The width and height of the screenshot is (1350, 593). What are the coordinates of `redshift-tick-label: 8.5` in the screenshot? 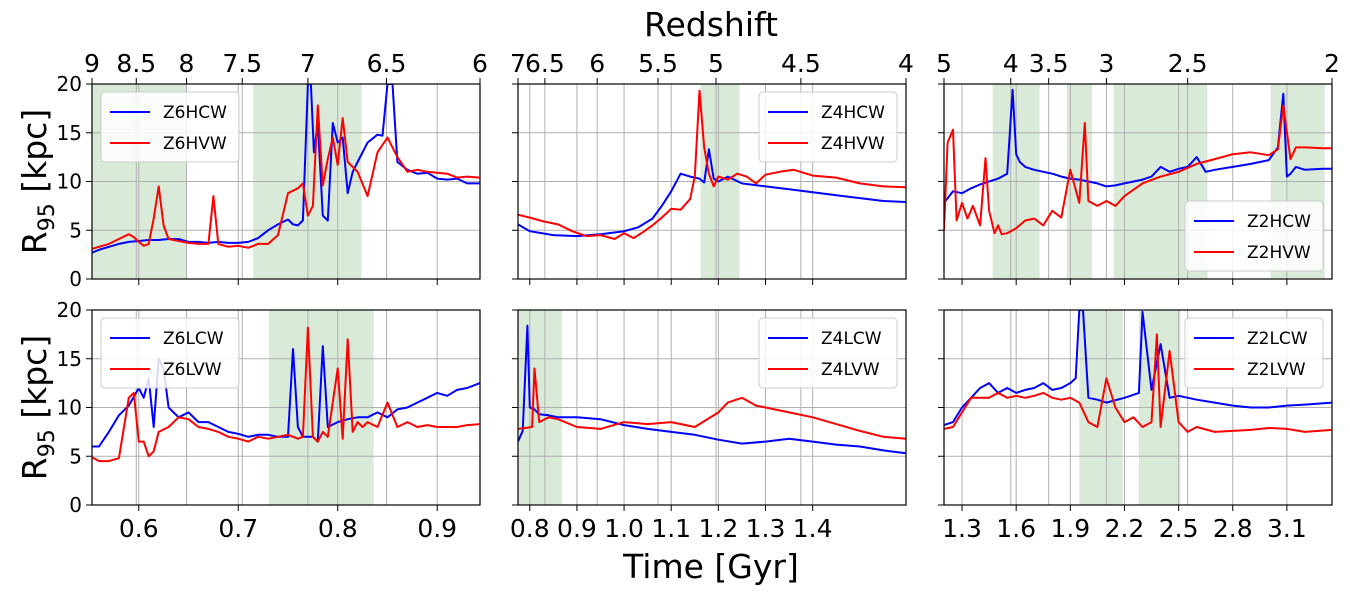 It's located at (136, 63).